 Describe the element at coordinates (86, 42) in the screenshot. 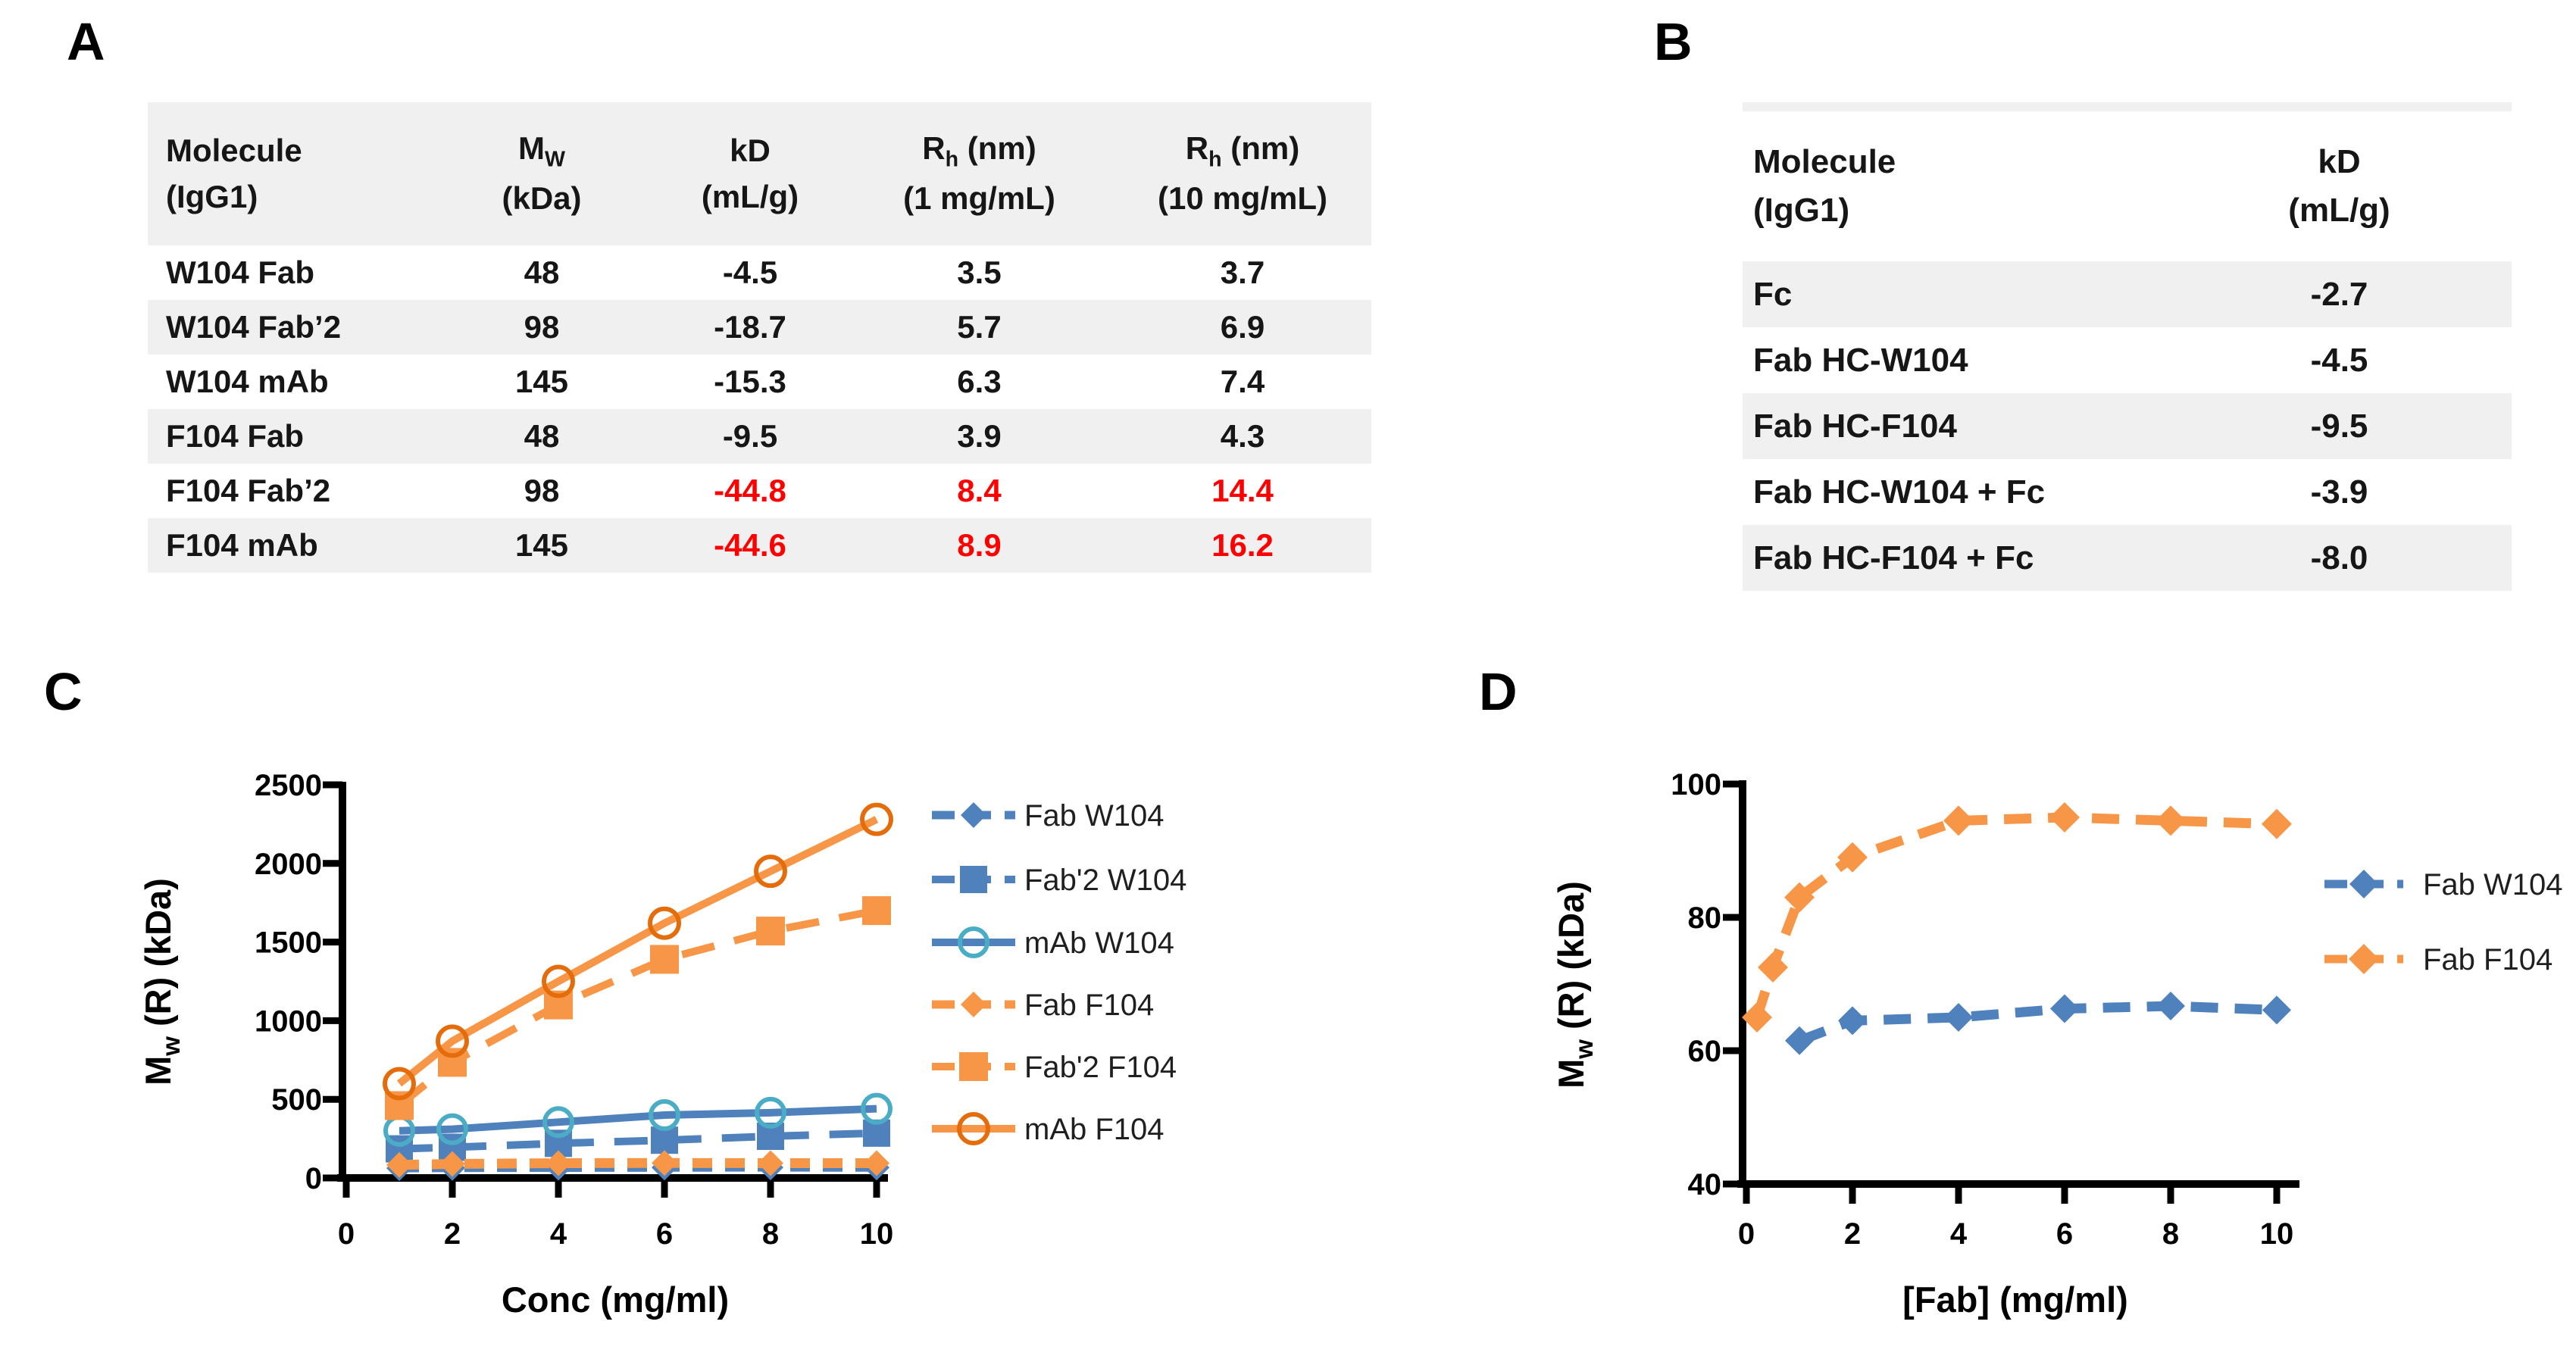

I see `panel-a-label: A` at that location.